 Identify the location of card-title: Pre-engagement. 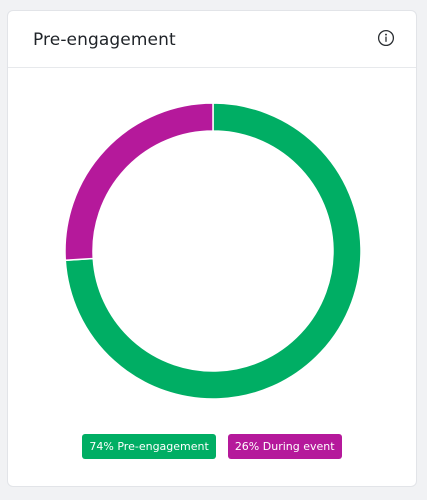
(104, 40).